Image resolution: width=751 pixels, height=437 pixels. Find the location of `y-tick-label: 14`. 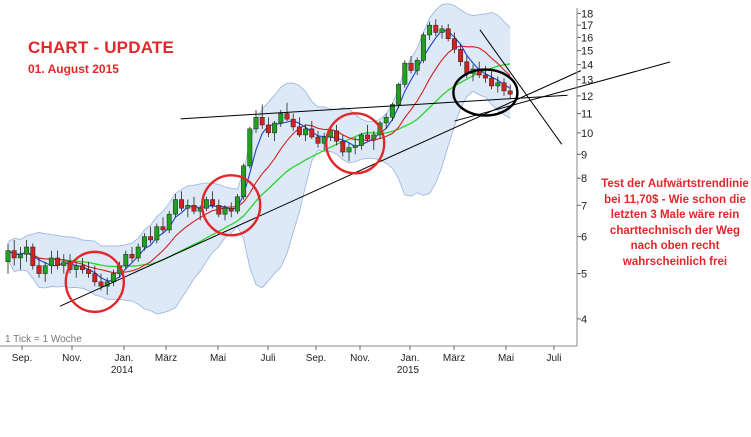

y-tick-label: 14 is located at coordinates (587, 66).